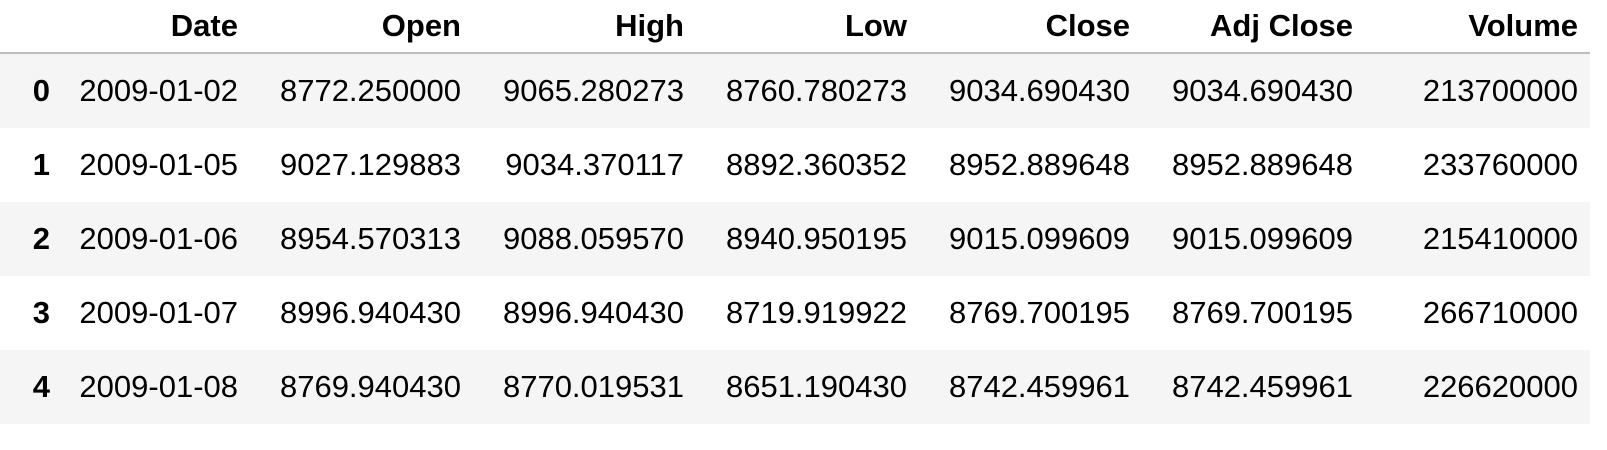 Image resolution: width=1607 pixels, height=450 pixels. What do you see at coordinates (158, 312) in the screenshot?
I see `cell-date: 2009-01-07` at bounding box center [158, 312].